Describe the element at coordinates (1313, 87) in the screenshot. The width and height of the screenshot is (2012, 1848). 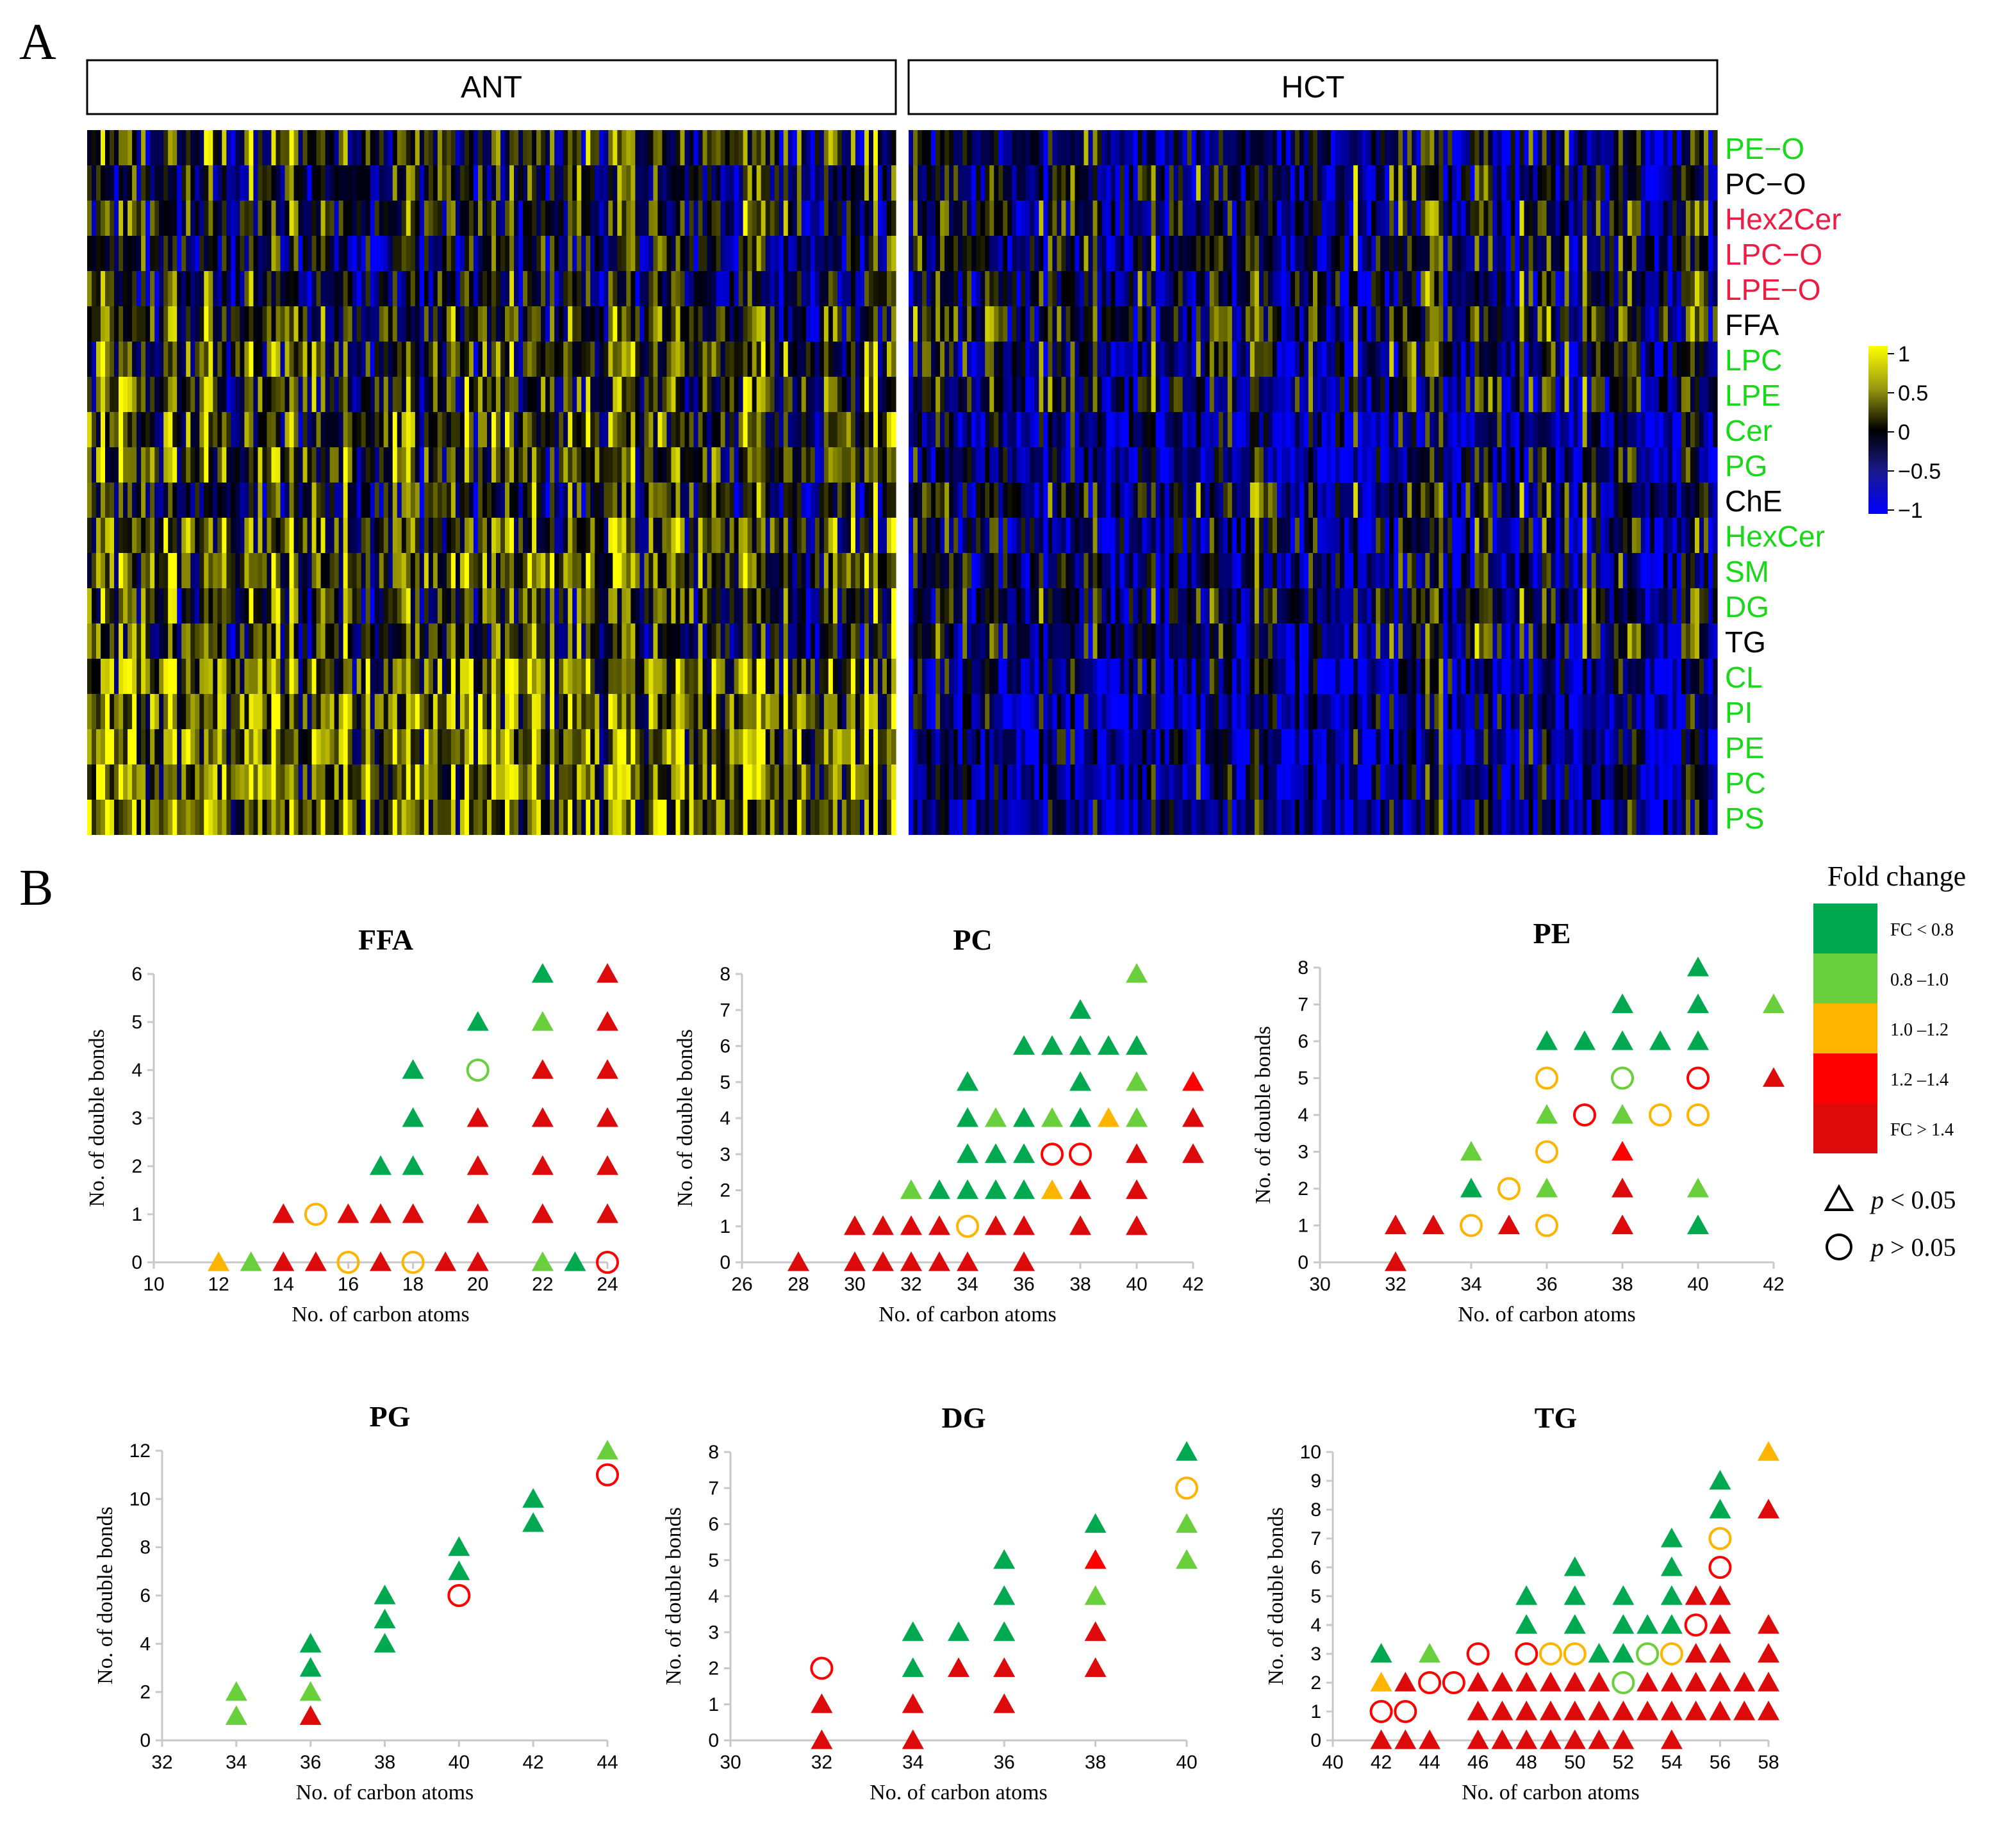
I see `heatmap-header-hct-label: HCT` at that location.